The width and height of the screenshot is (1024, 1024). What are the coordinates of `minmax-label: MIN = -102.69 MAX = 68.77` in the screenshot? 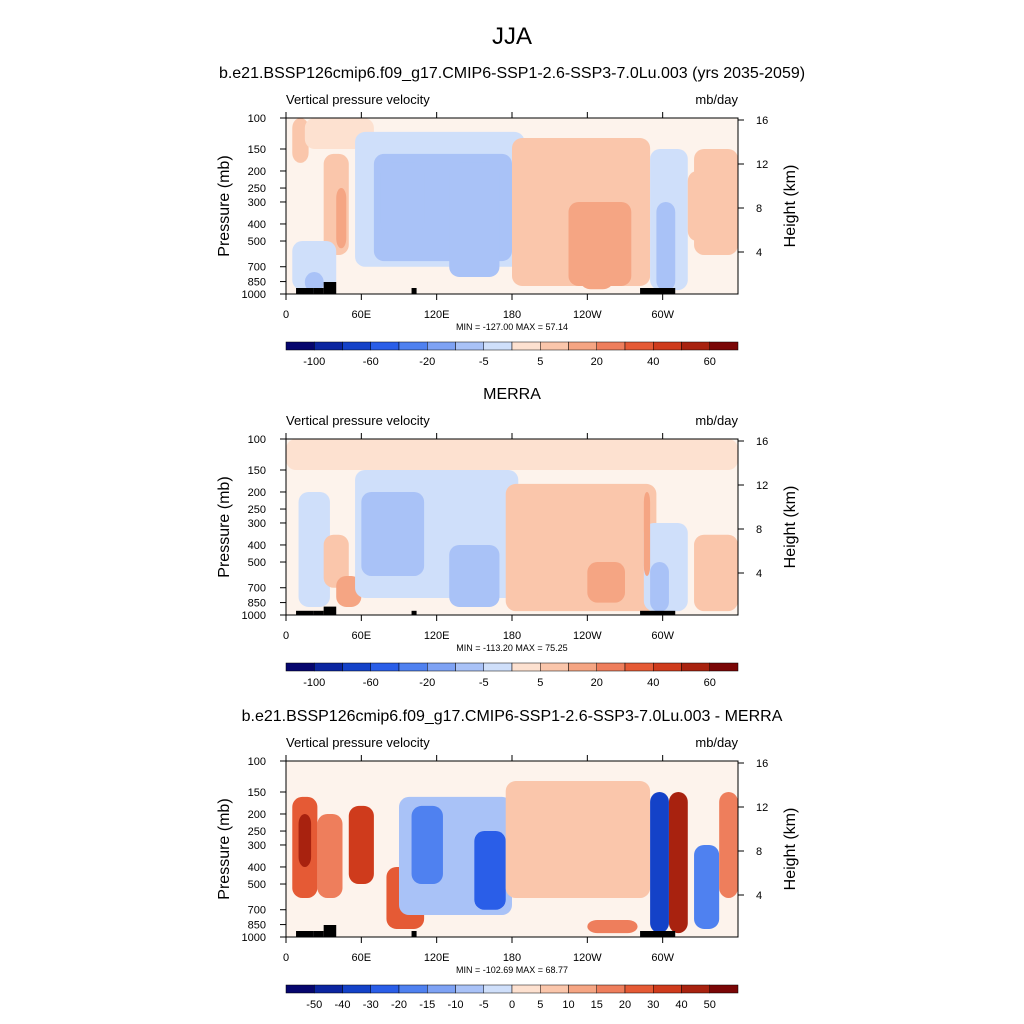 It's located at (512, 970).